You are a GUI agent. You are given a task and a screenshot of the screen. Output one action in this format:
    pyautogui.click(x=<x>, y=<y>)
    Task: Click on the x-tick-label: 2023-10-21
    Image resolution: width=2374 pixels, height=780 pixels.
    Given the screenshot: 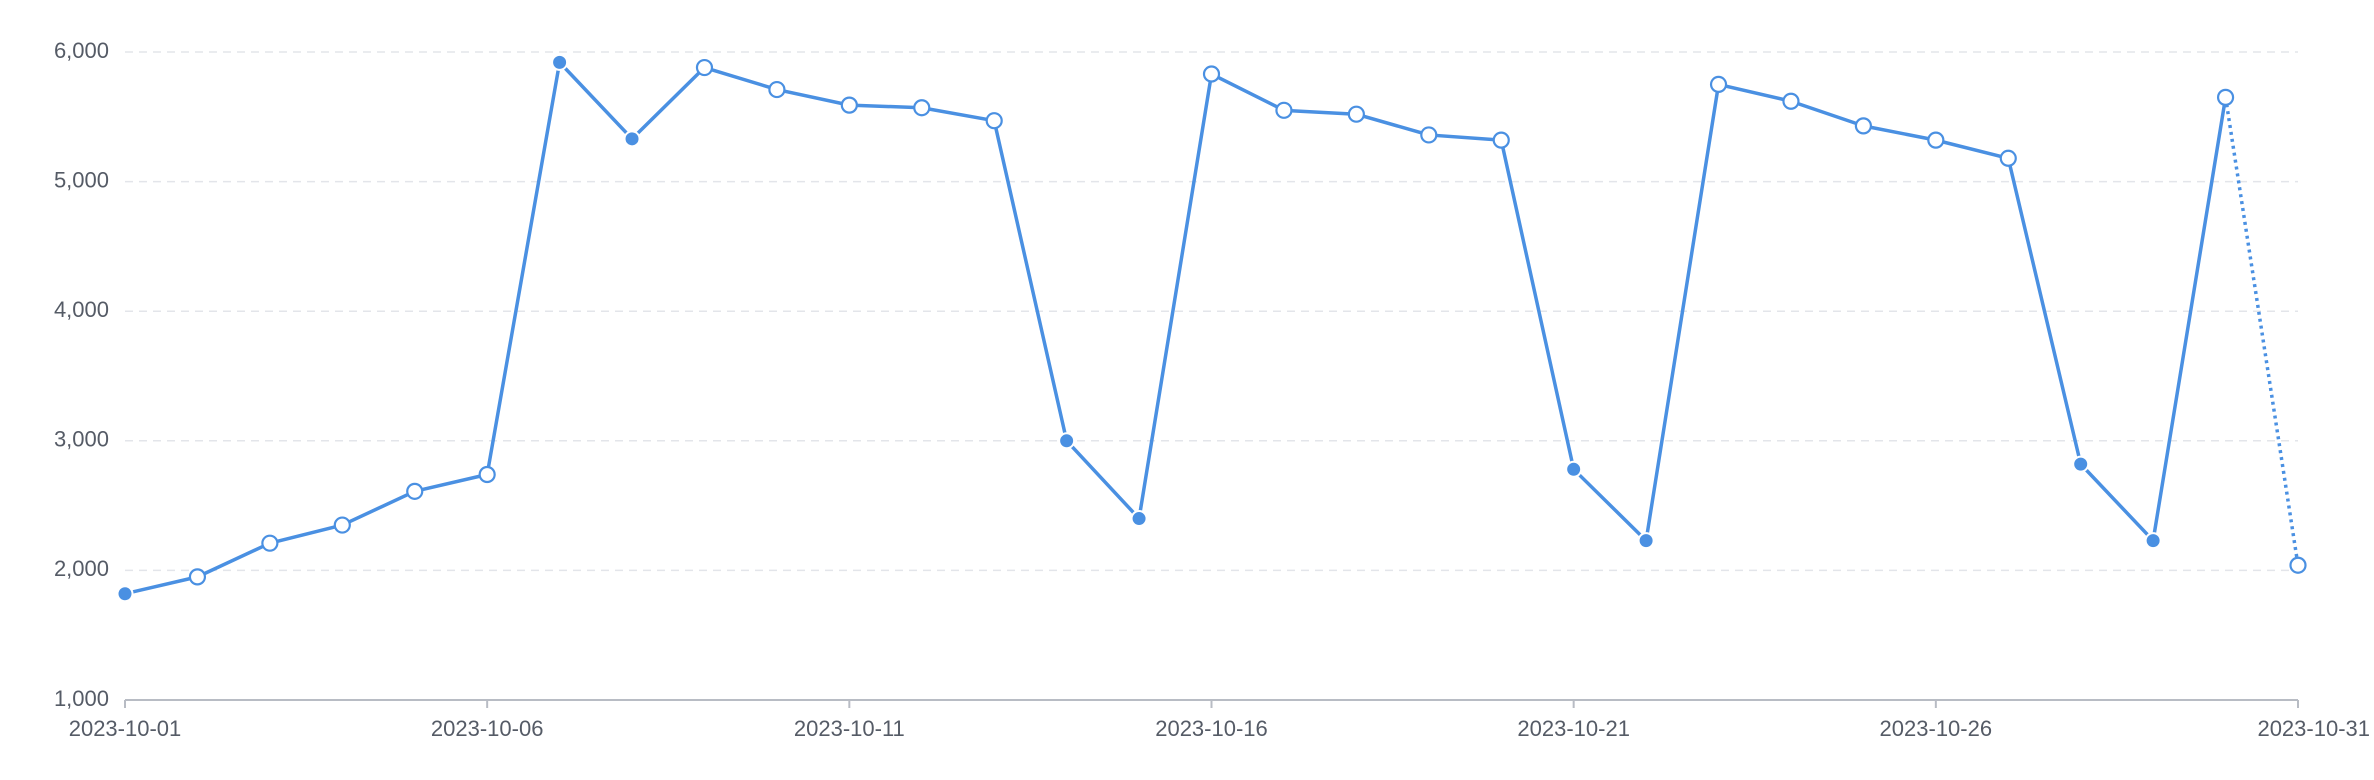 What is the action you would take?
    pyautogui.click(x=1573, y=728)
    